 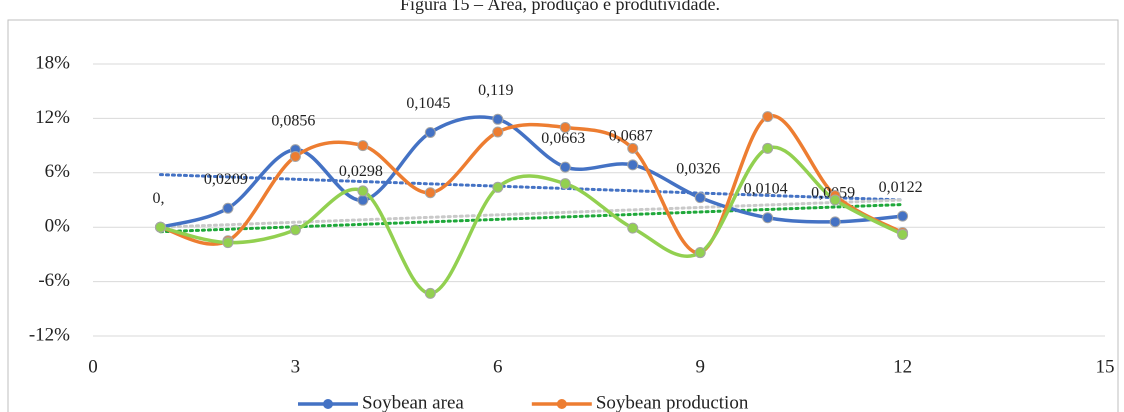 What do you see at coordinates (361, 171) in the screenshot?
I see `data-label: 0,0298` at bounding box center [361, 171].